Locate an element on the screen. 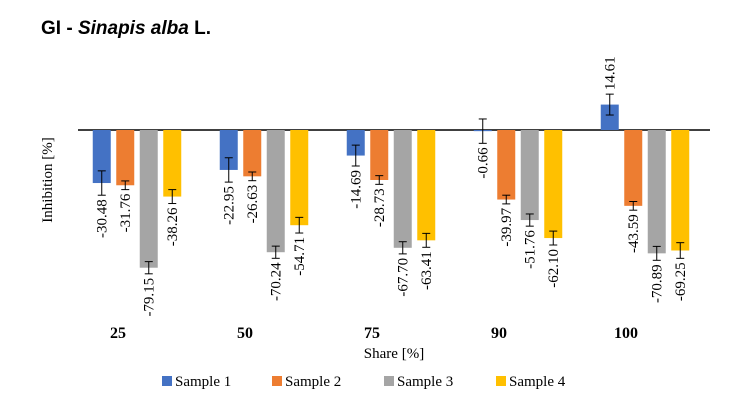 This screenshot has height=416, width=729. data-label: -70.89 is located at coordinates (658, 283).